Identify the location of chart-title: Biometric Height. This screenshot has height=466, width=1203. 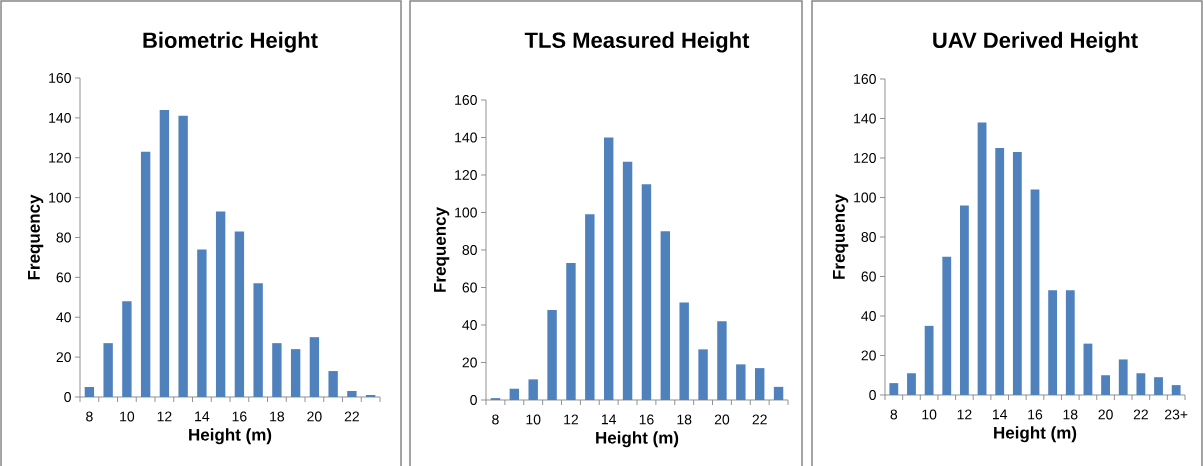
(230, 42).